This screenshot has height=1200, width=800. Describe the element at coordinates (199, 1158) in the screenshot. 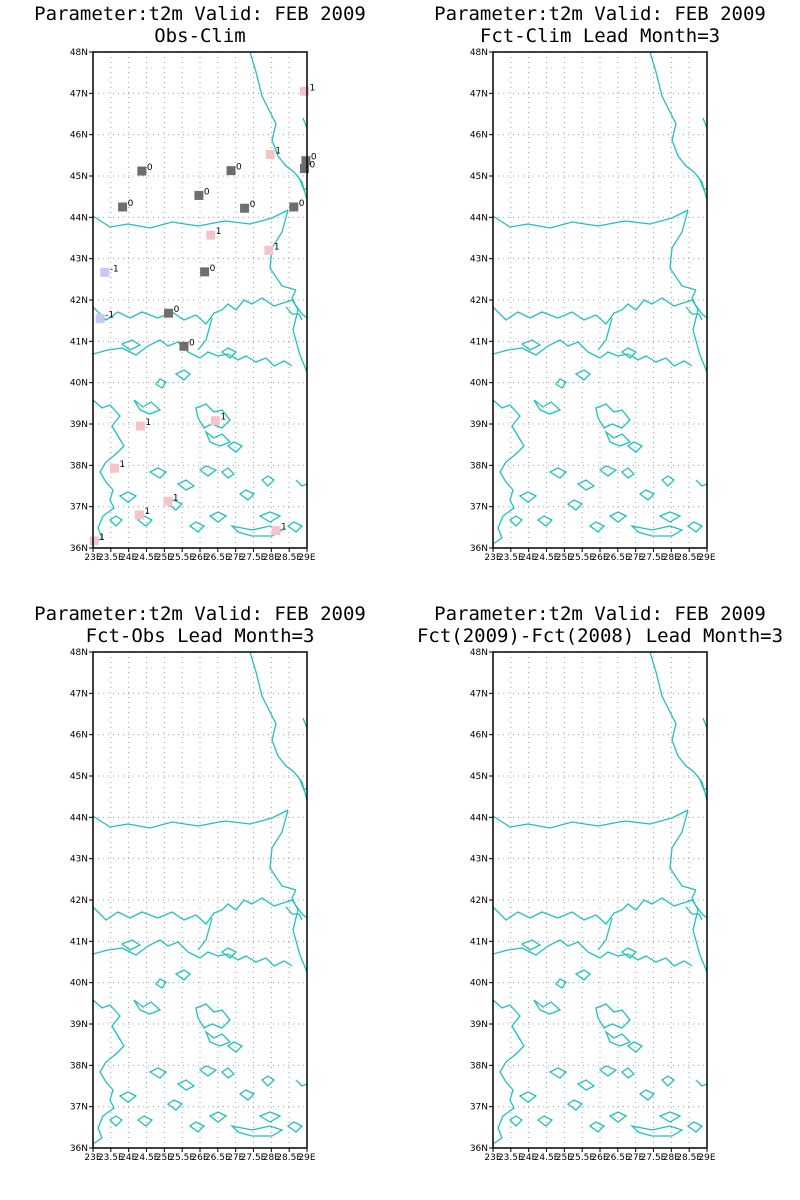

I see `lon-label: 26E` at that location.